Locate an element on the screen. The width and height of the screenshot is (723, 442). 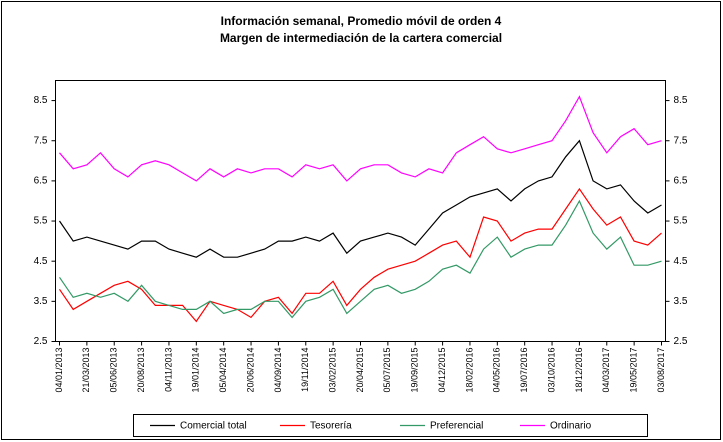
legend-label: Preferencial is located at coordinates (456, 426).